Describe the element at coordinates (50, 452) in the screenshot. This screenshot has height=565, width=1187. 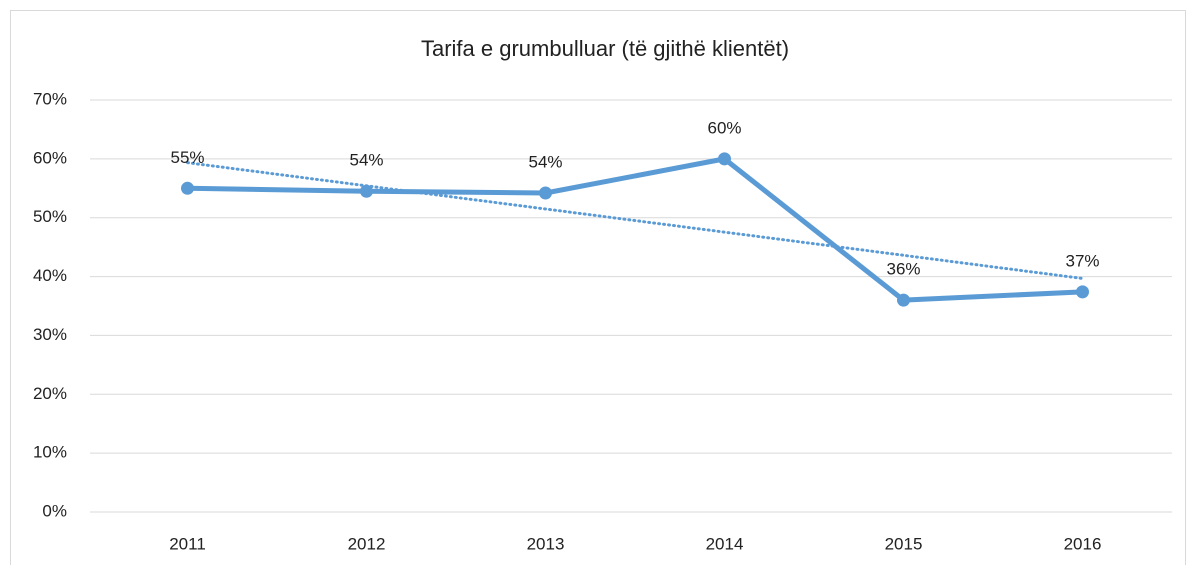
I see `y-tick-label: 10%` at that location.